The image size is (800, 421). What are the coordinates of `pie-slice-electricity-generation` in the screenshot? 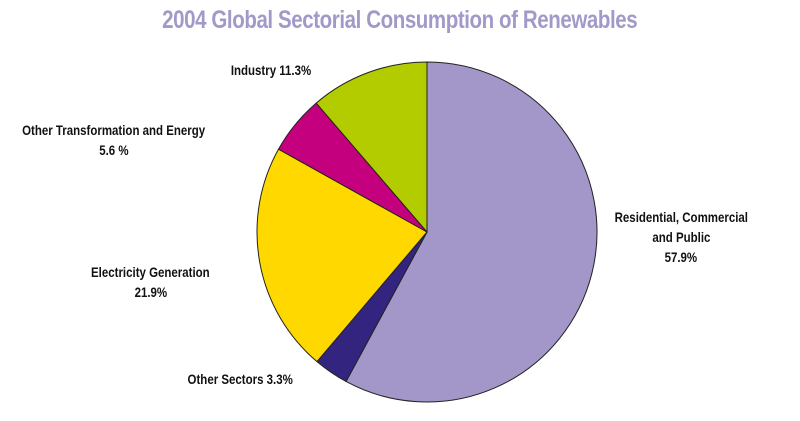 It's located at (342, 255).